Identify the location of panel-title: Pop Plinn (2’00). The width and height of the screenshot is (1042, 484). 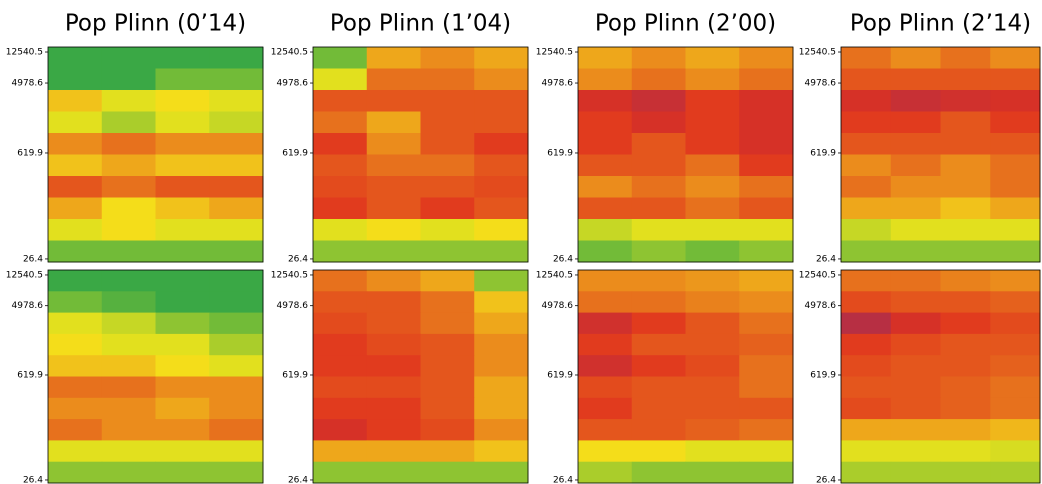
(685, 24).